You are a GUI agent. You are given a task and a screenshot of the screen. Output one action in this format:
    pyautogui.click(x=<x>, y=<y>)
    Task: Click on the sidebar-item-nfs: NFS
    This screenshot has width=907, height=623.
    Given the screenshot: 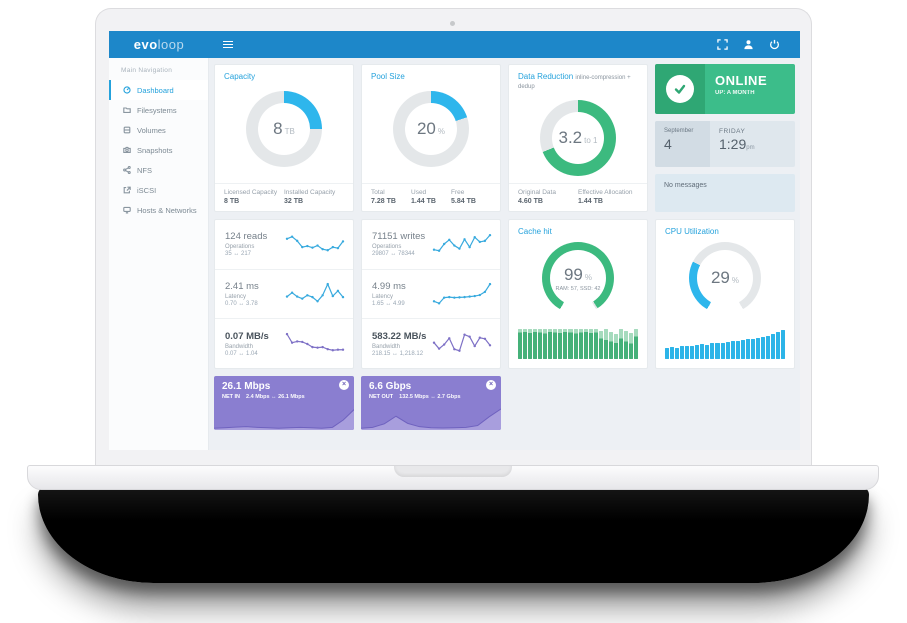 What is the action you would take?
    pyautogui.click(x=158, y=170)
    